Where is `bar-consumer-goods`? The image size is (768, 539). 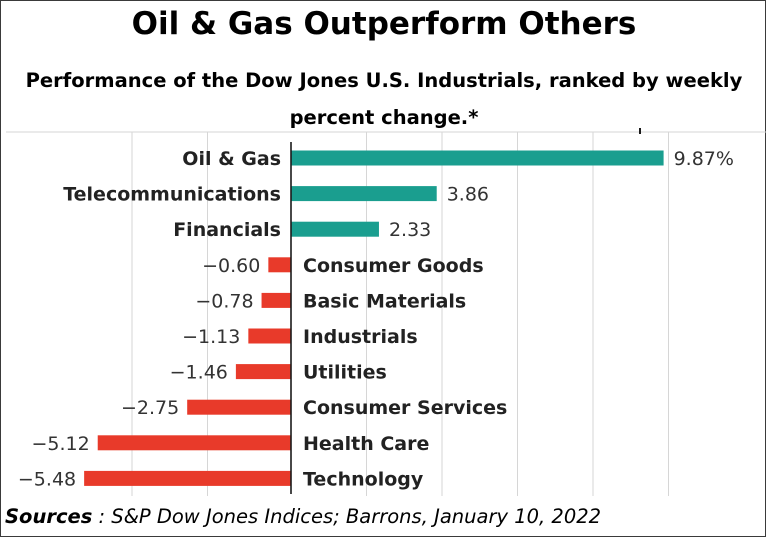
bar-consumer-goods is located at coordinates (279, 265).